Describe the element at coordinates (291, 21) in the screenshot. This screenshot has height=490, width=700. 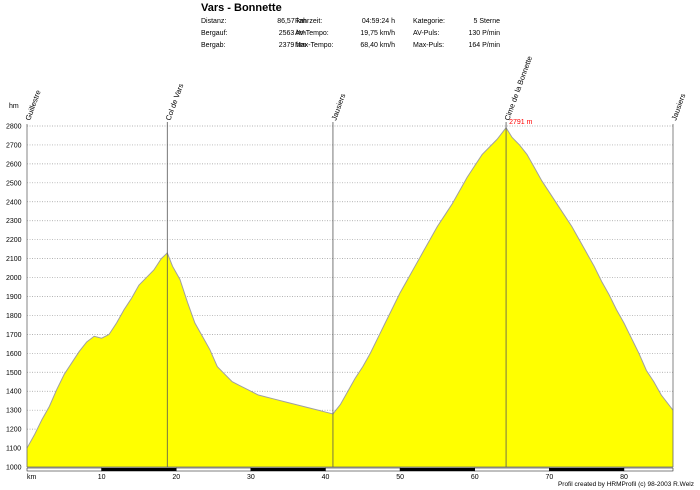
I see `stat-value: 86,57 km` at that location.